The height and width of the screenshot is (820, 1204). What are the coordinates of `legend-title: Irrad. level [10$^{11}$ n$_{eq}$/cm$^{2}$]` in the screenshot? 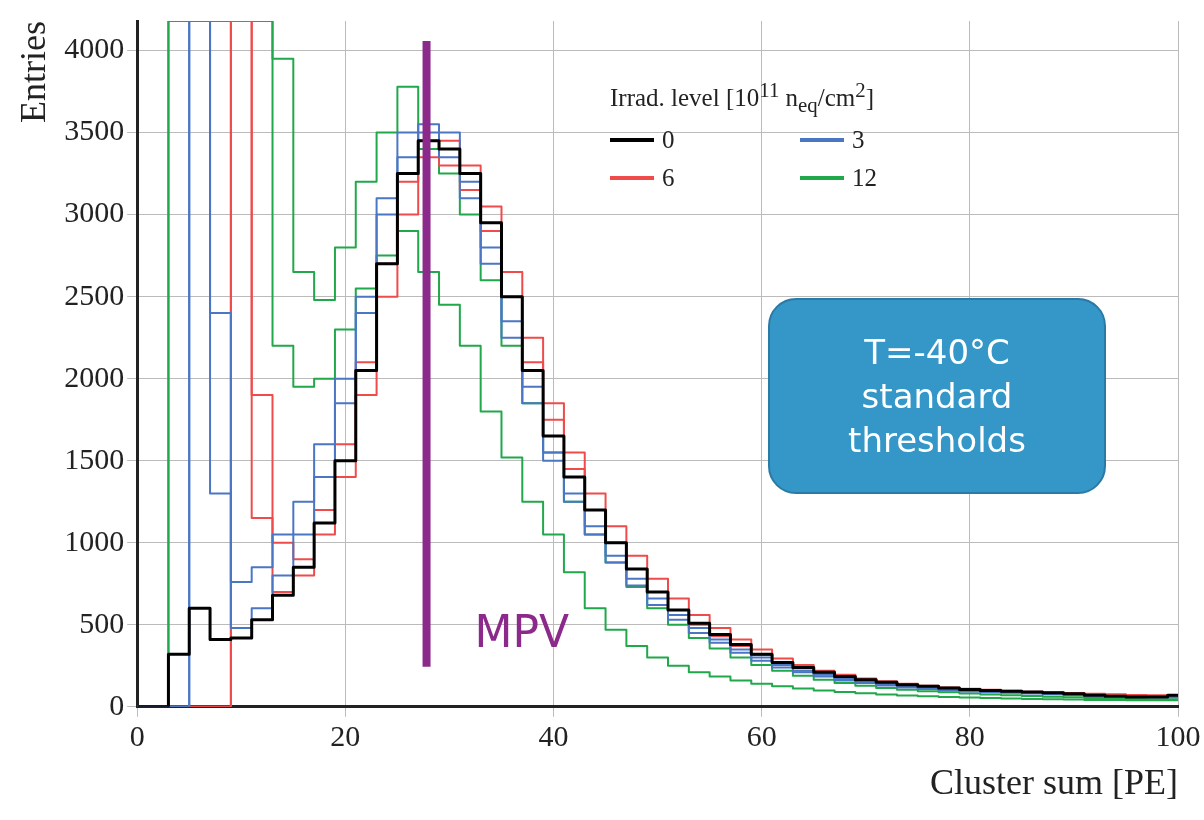 It's located at (742, 98).